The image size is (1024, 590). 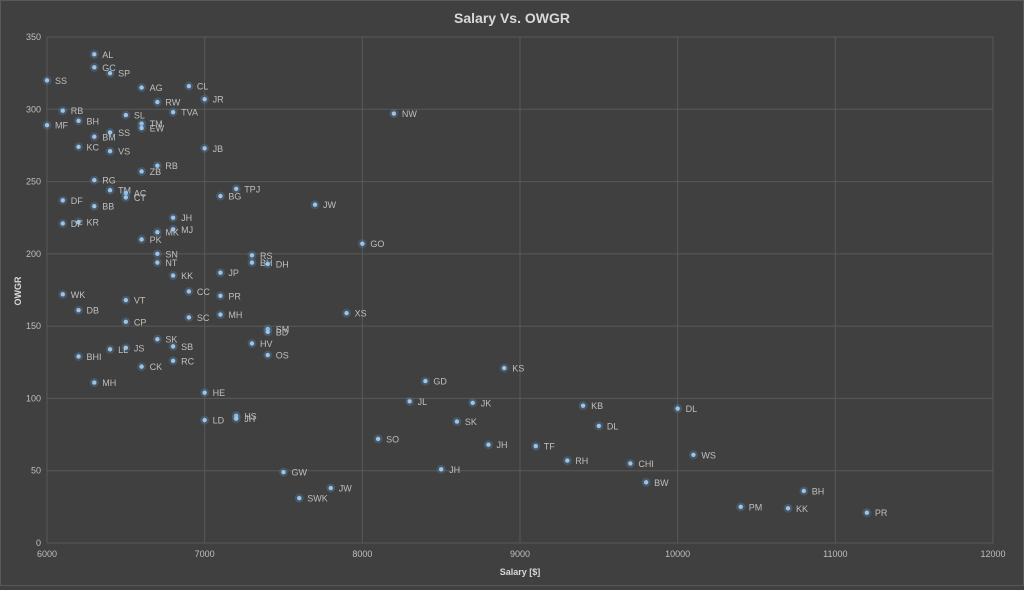 I want to click on point-label: CC, so click(x=203, y=292).